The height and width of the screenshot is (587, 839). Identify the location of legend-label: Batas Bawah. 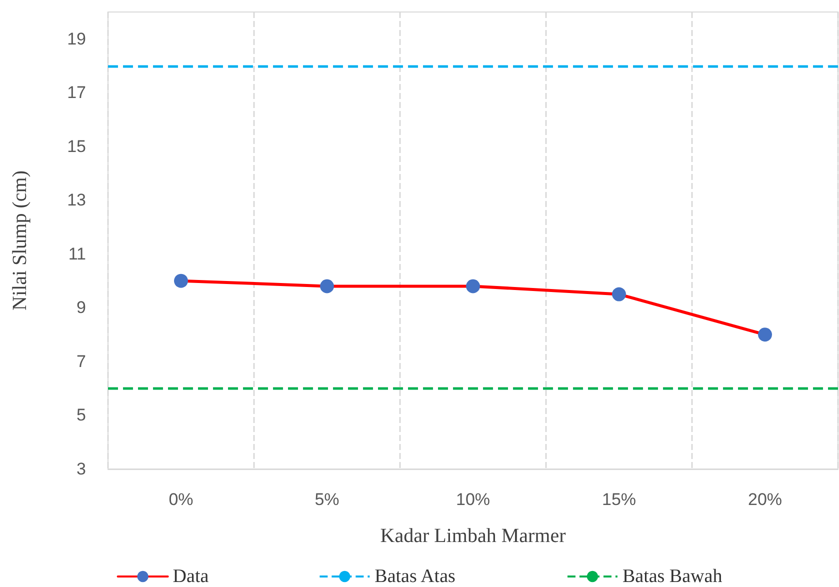
(672, 576).